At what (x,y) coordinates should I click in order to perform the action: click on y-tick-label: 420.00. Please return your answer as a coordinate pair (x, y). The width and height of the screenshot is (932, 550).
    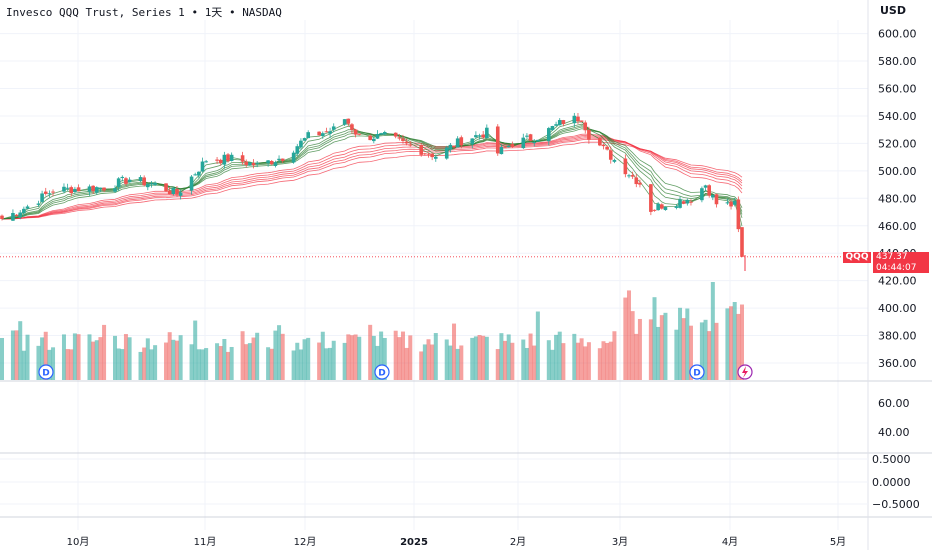
    Looking at the image, I should click on (897, 281).